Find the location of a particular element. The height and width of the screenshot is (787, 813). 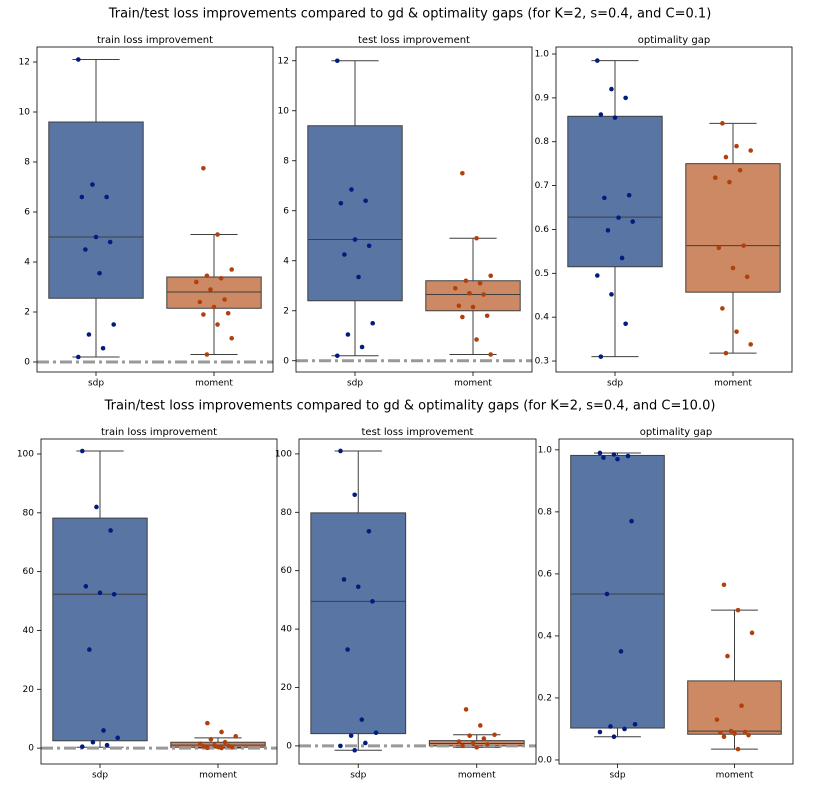

y-tick-label: 40 is located at coordinates (287, 630).